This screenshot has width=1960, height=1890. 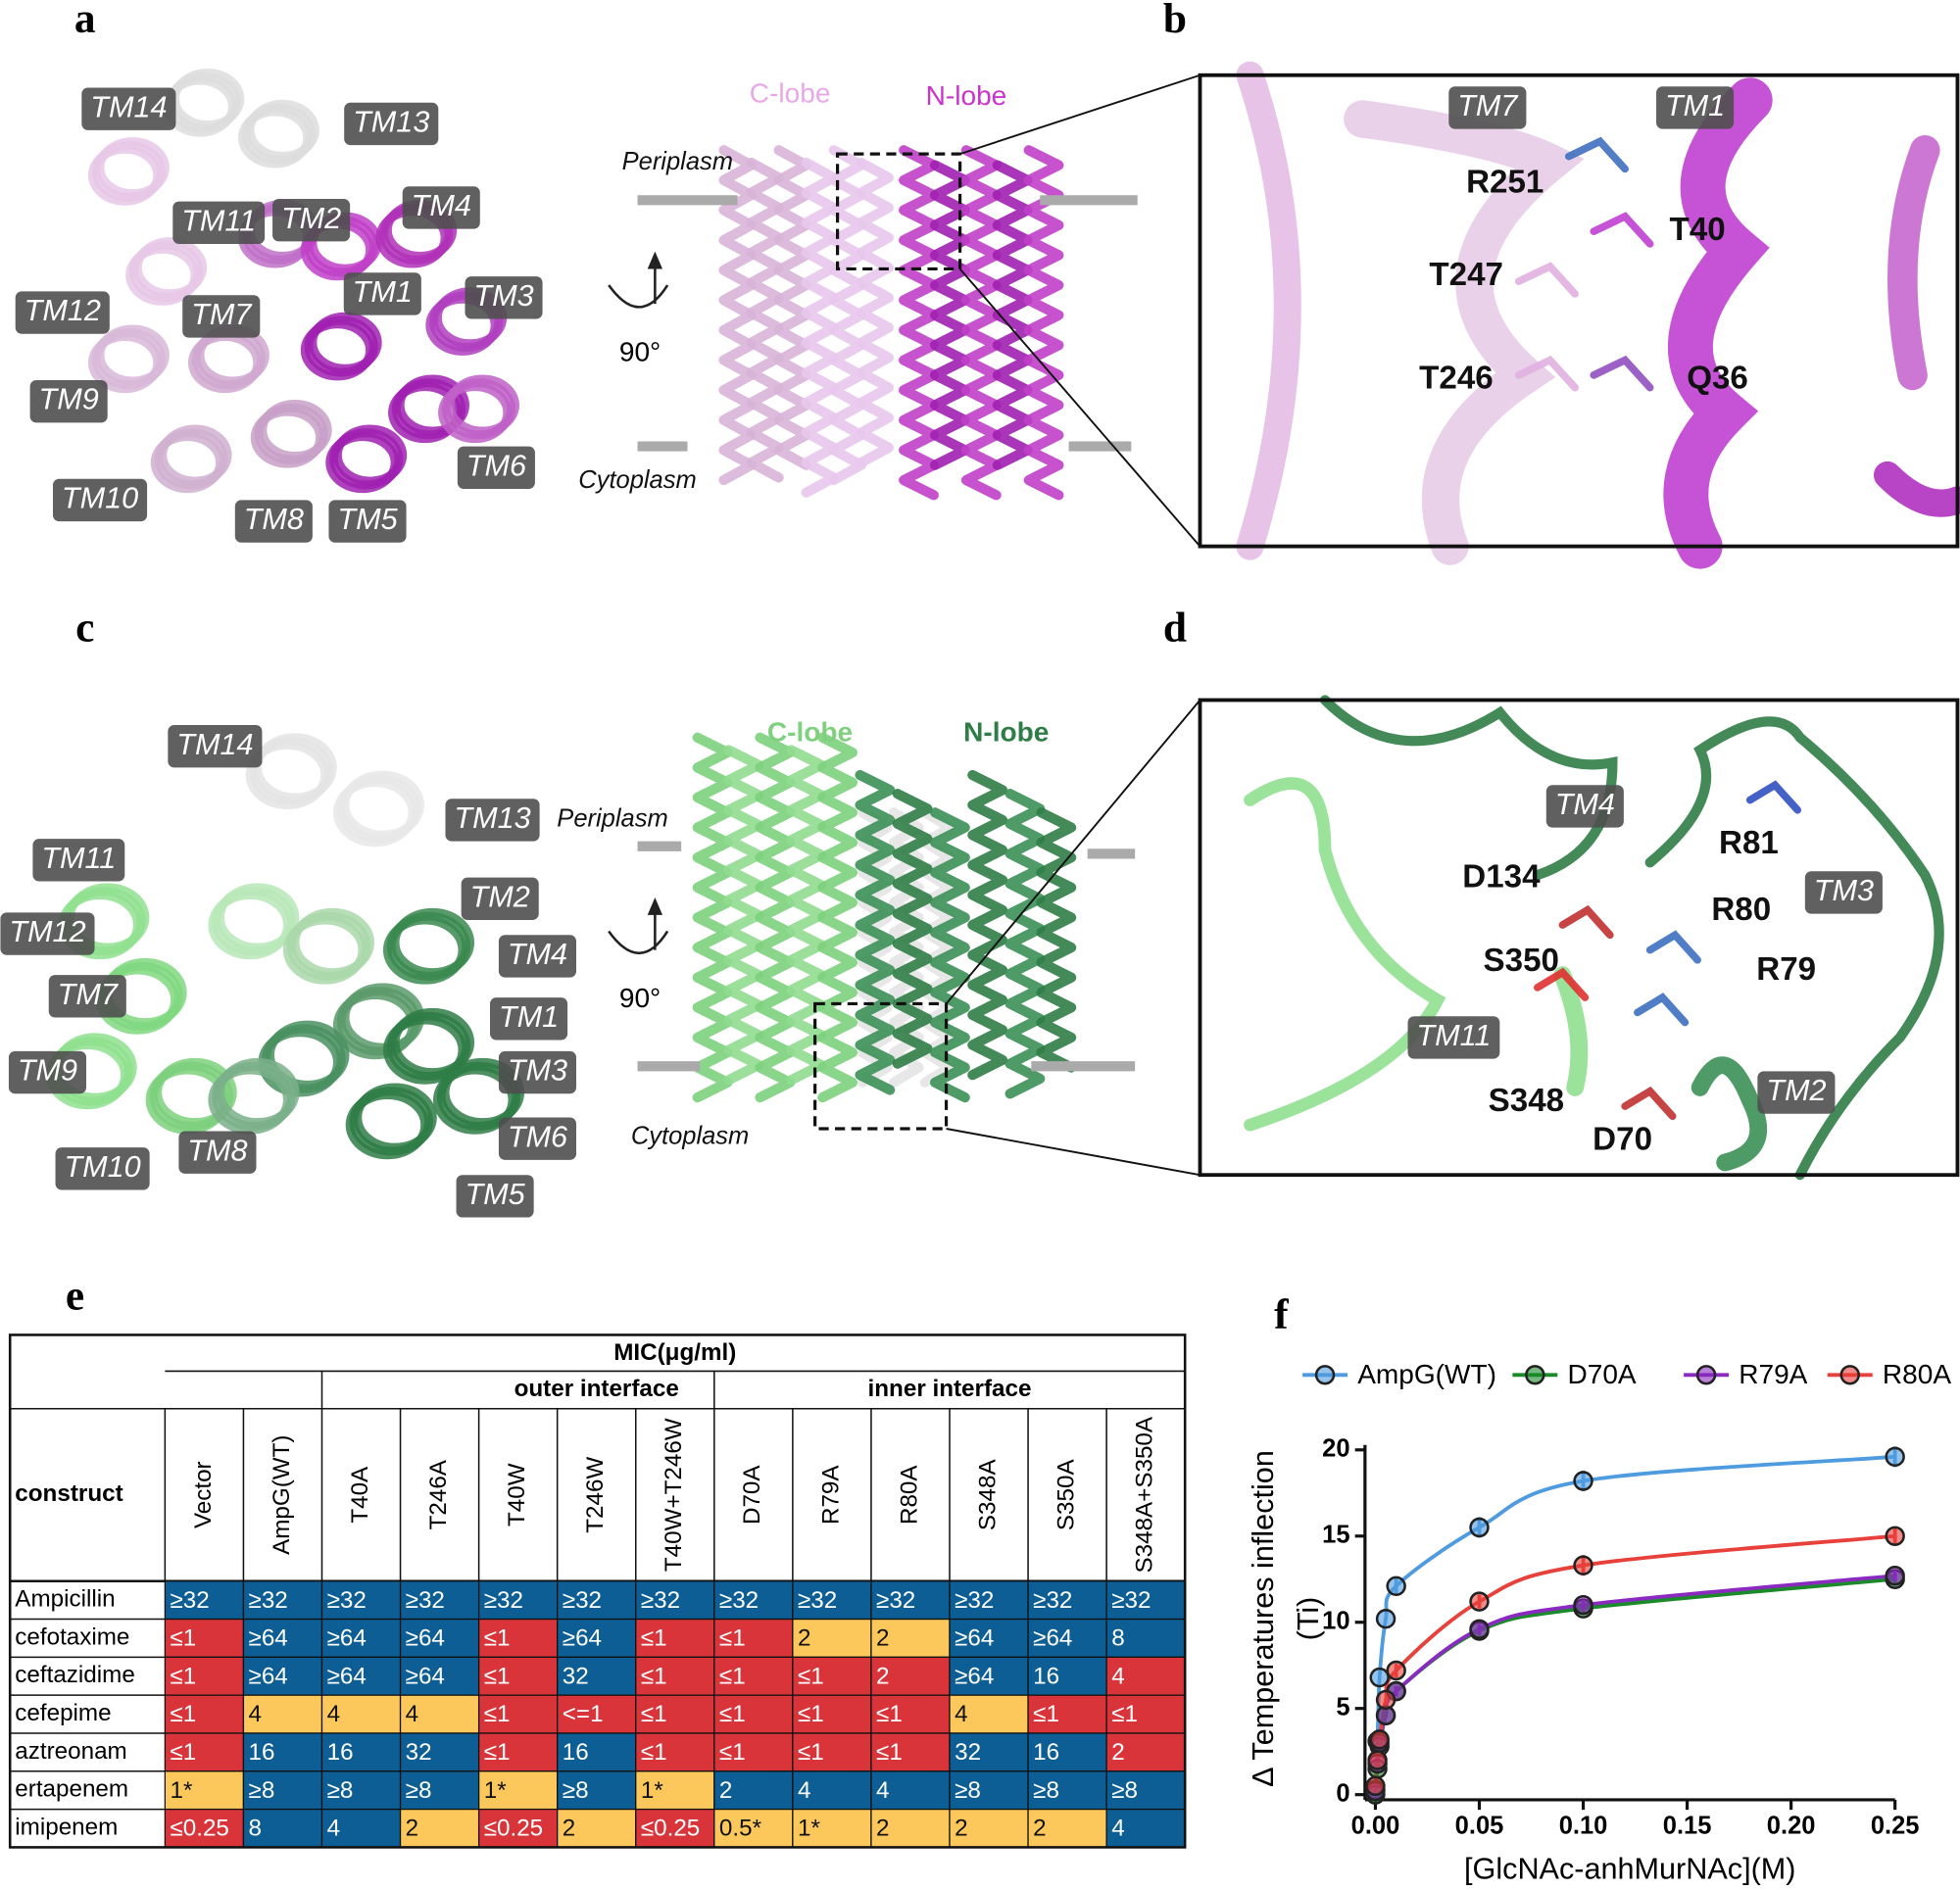 What do you see at coordinates (438, 1494) in the screenshot?
I see `column-header: T246A` at bounding box center [438, 1494].